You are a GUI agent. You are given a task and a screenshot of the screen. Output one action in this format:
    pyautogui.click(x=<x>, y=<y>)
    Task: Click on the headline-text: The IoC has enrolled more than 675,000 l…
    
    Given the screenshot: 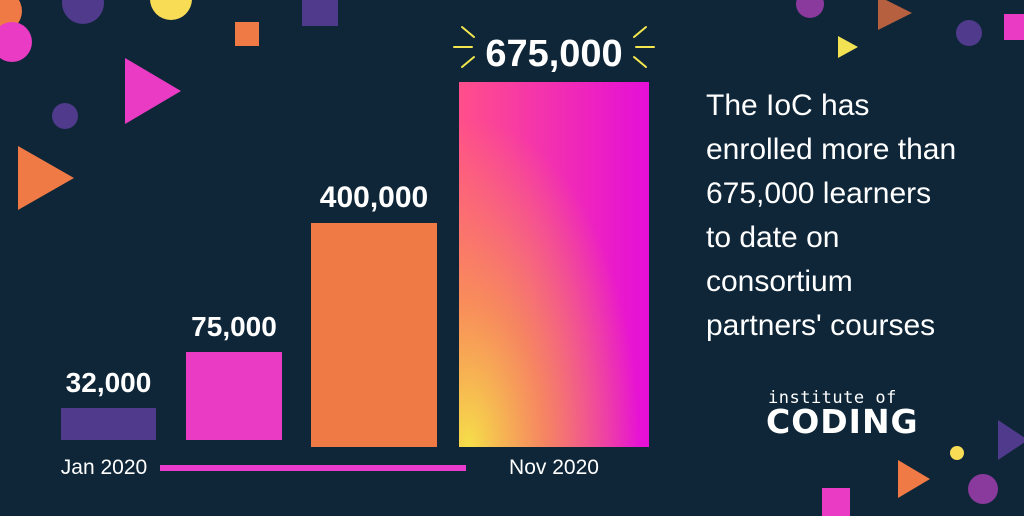 What is the action you would take?
    pyautogui.click(x=856, y=216)
    